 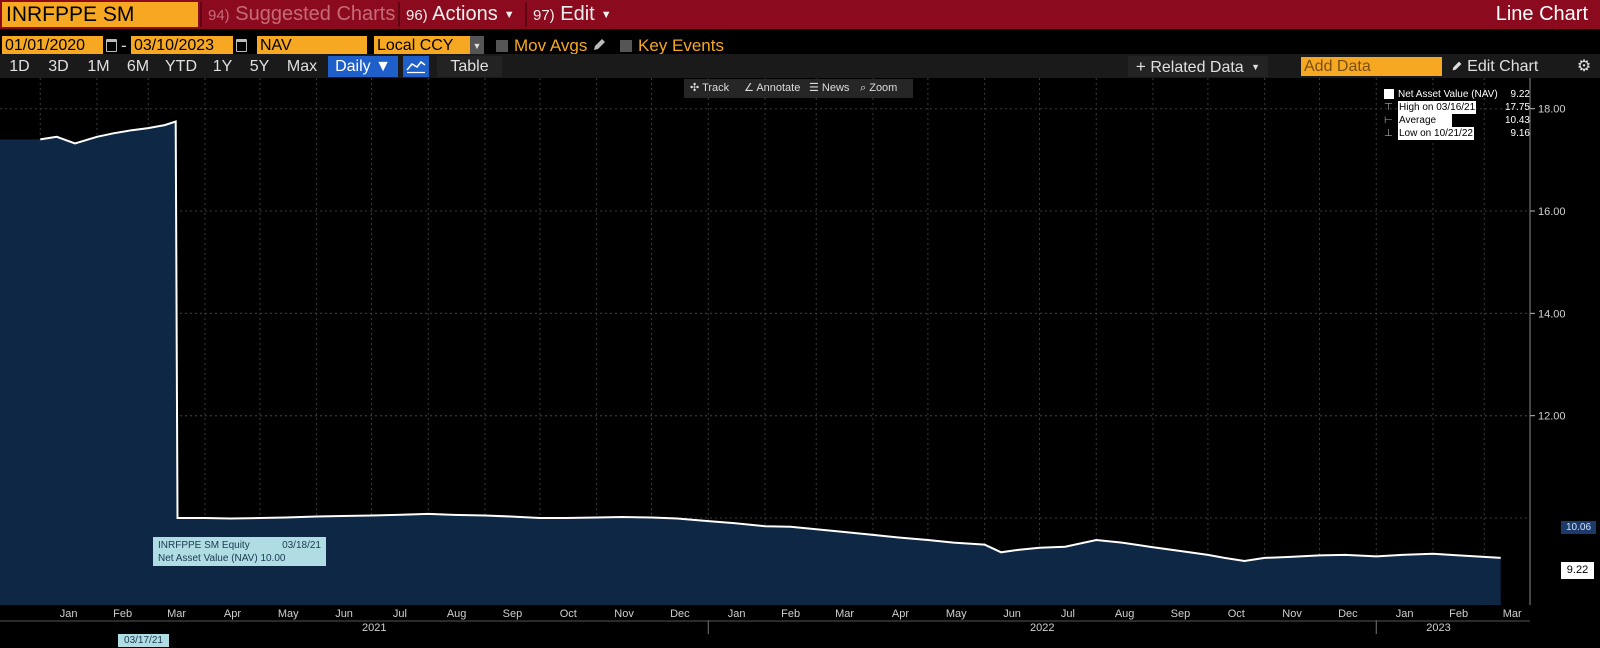 I want to click on tooltip-security: INRFPPE SM Equity, so click(x=204, y=545).